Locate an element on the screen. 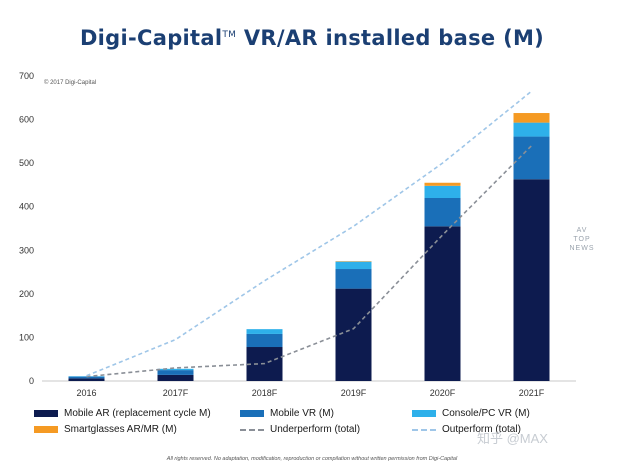 This screenshot has height=471, width=624. legend-item-outperform: Outperform (total) is located at coordinates (466, 429).